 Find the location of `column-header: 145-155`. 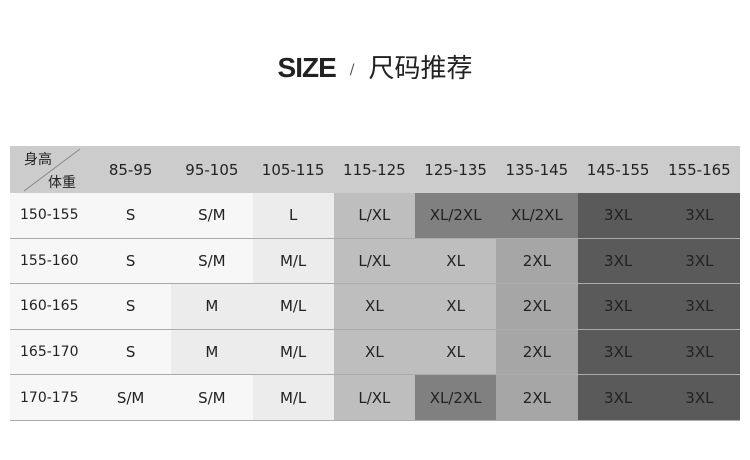

column-header: 145-155 is located at coordinates (618, 169).